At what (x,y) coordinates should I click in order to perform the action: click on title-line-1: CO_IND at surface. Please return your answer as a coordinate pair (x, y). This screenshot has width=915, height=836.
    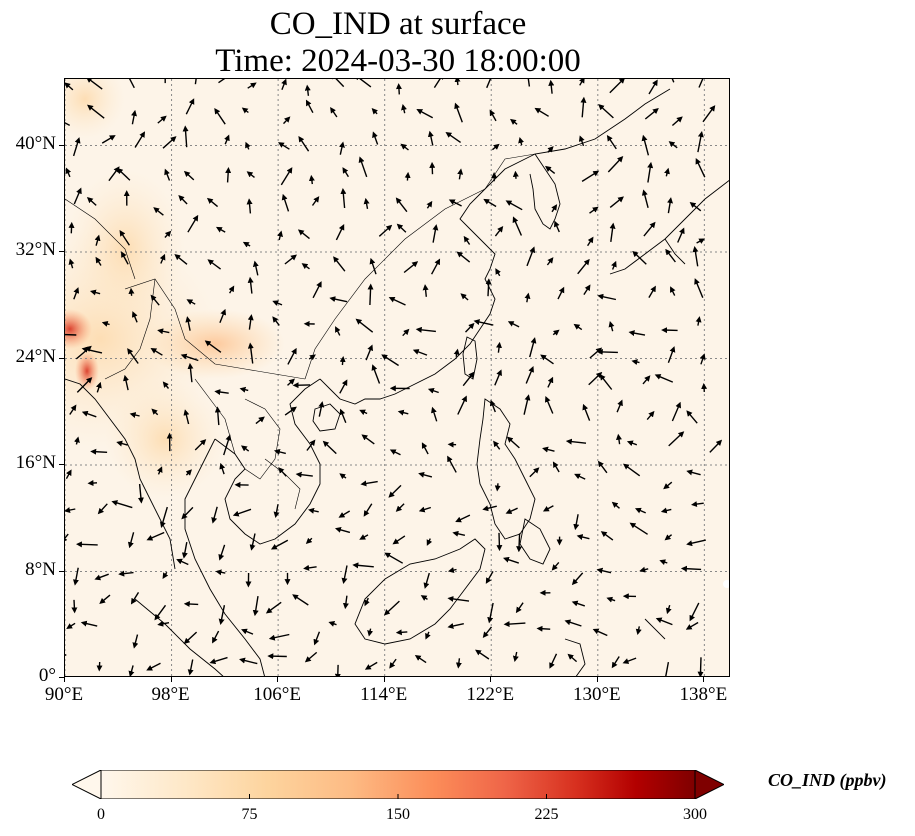
    Looking at the image, I should click on (398, 24).